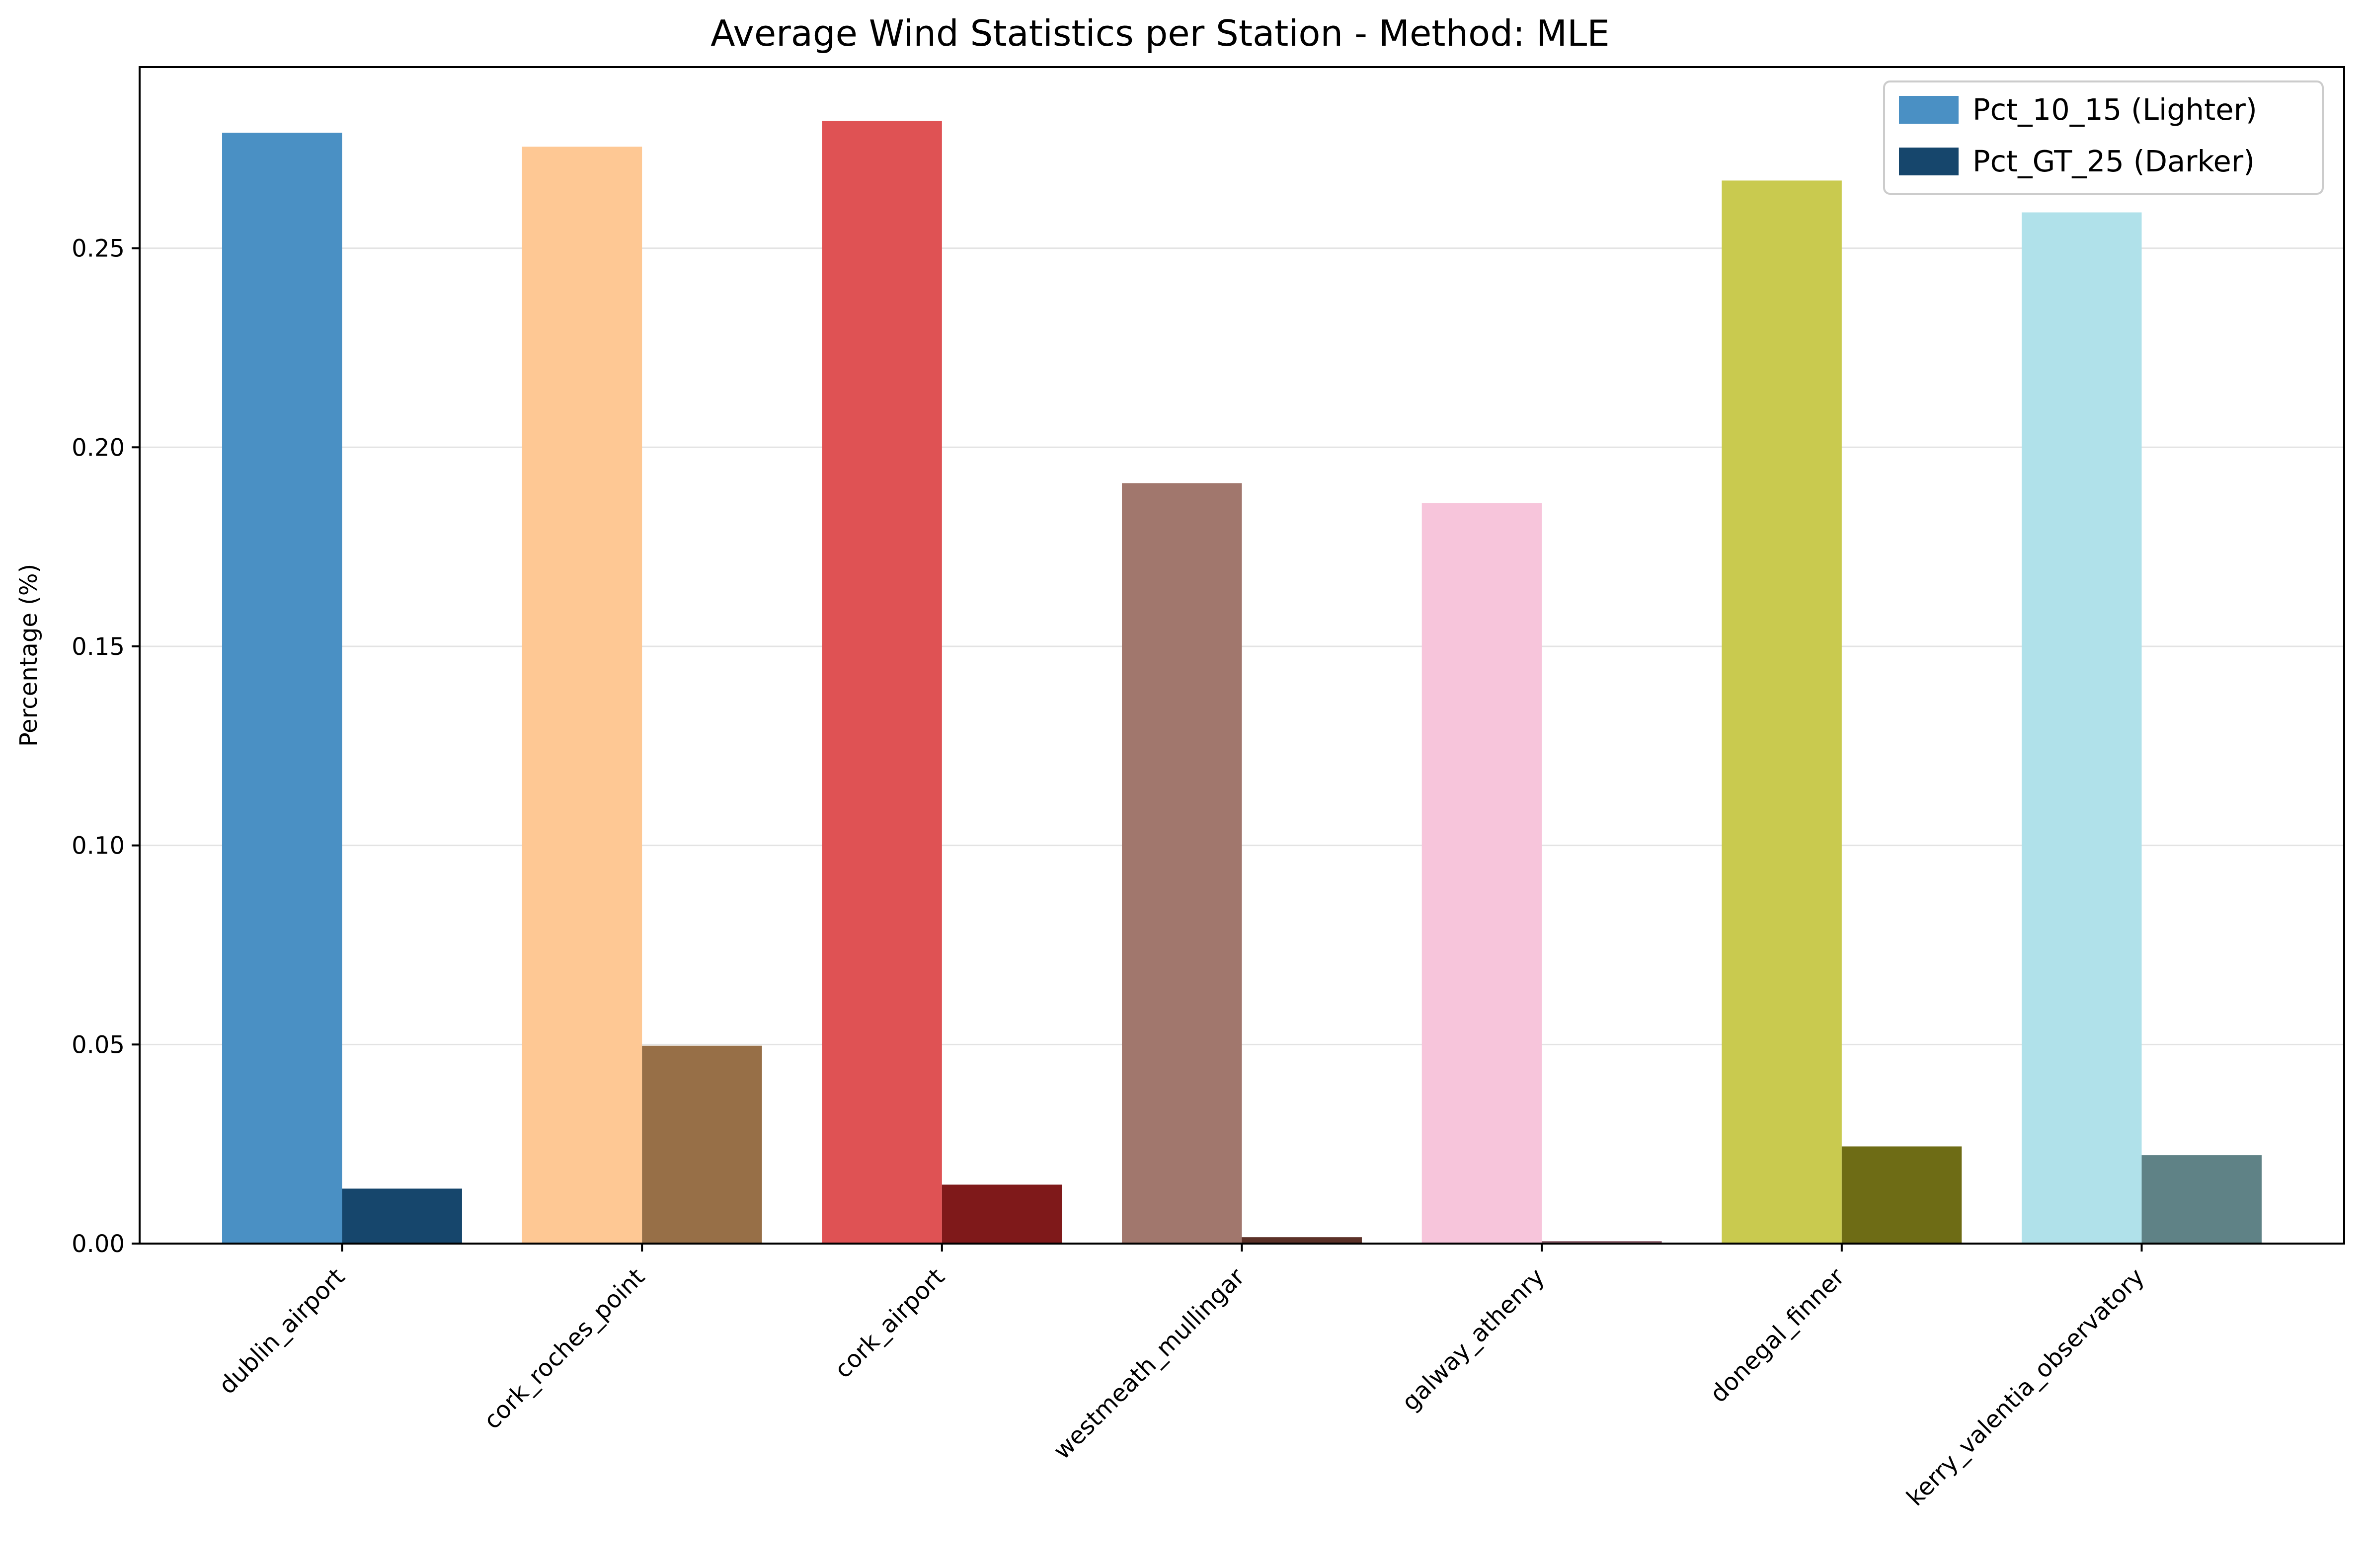 This screenshot has height=1568, width=2364. I want to click on y-axis-label: Percentage (%), so click(29, 655).